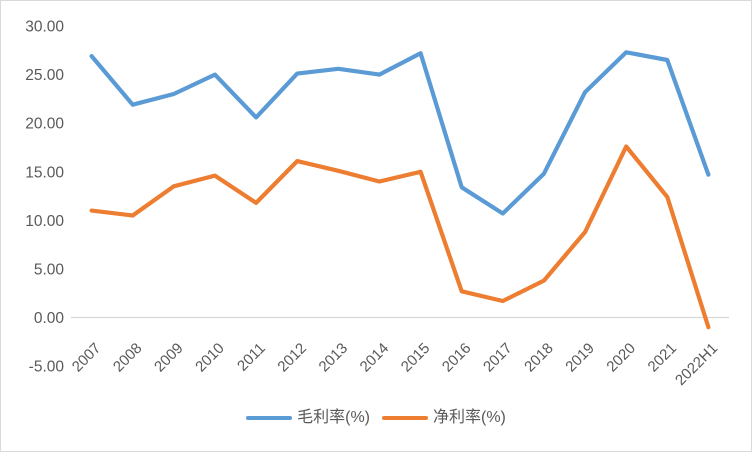 The image size is (752, 452). I want to click on y-axis-tick-label: 0.00, so click(49, 318).